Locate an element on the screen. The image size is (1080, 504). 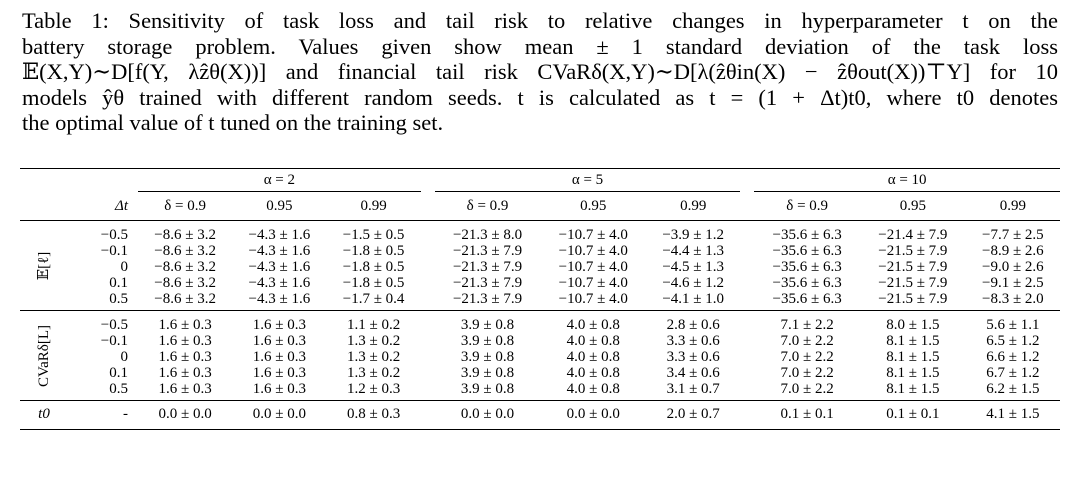
group-label: 𝔼[ℓ] is located at coordinates (44, 265).